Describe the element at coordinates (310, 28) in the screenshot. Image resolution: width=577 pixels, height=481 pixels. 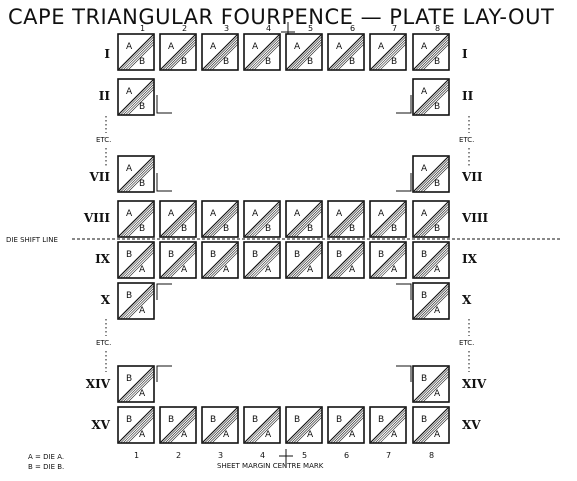
I see `top-column-label: 5` at that location.